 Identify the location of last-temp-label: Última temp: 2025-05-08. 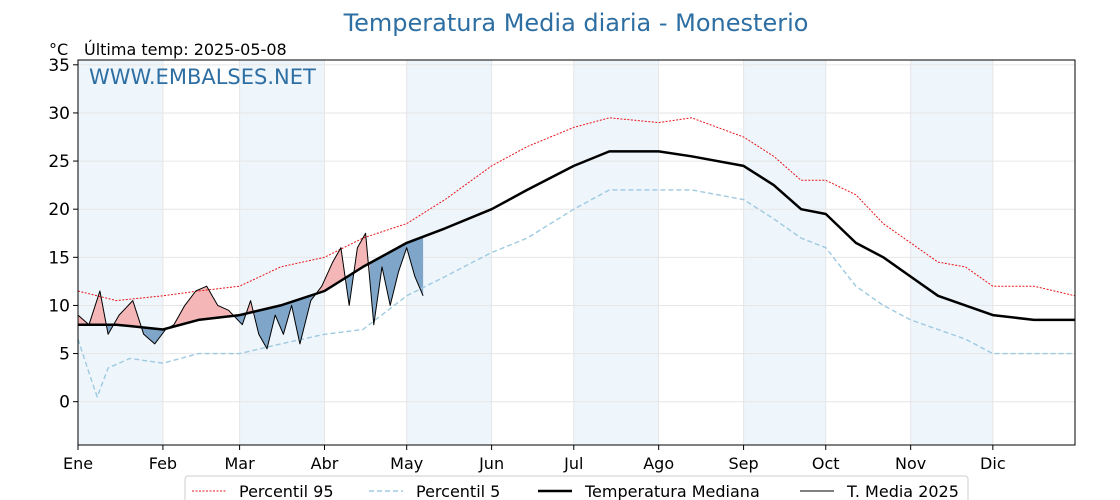
(185, 49).